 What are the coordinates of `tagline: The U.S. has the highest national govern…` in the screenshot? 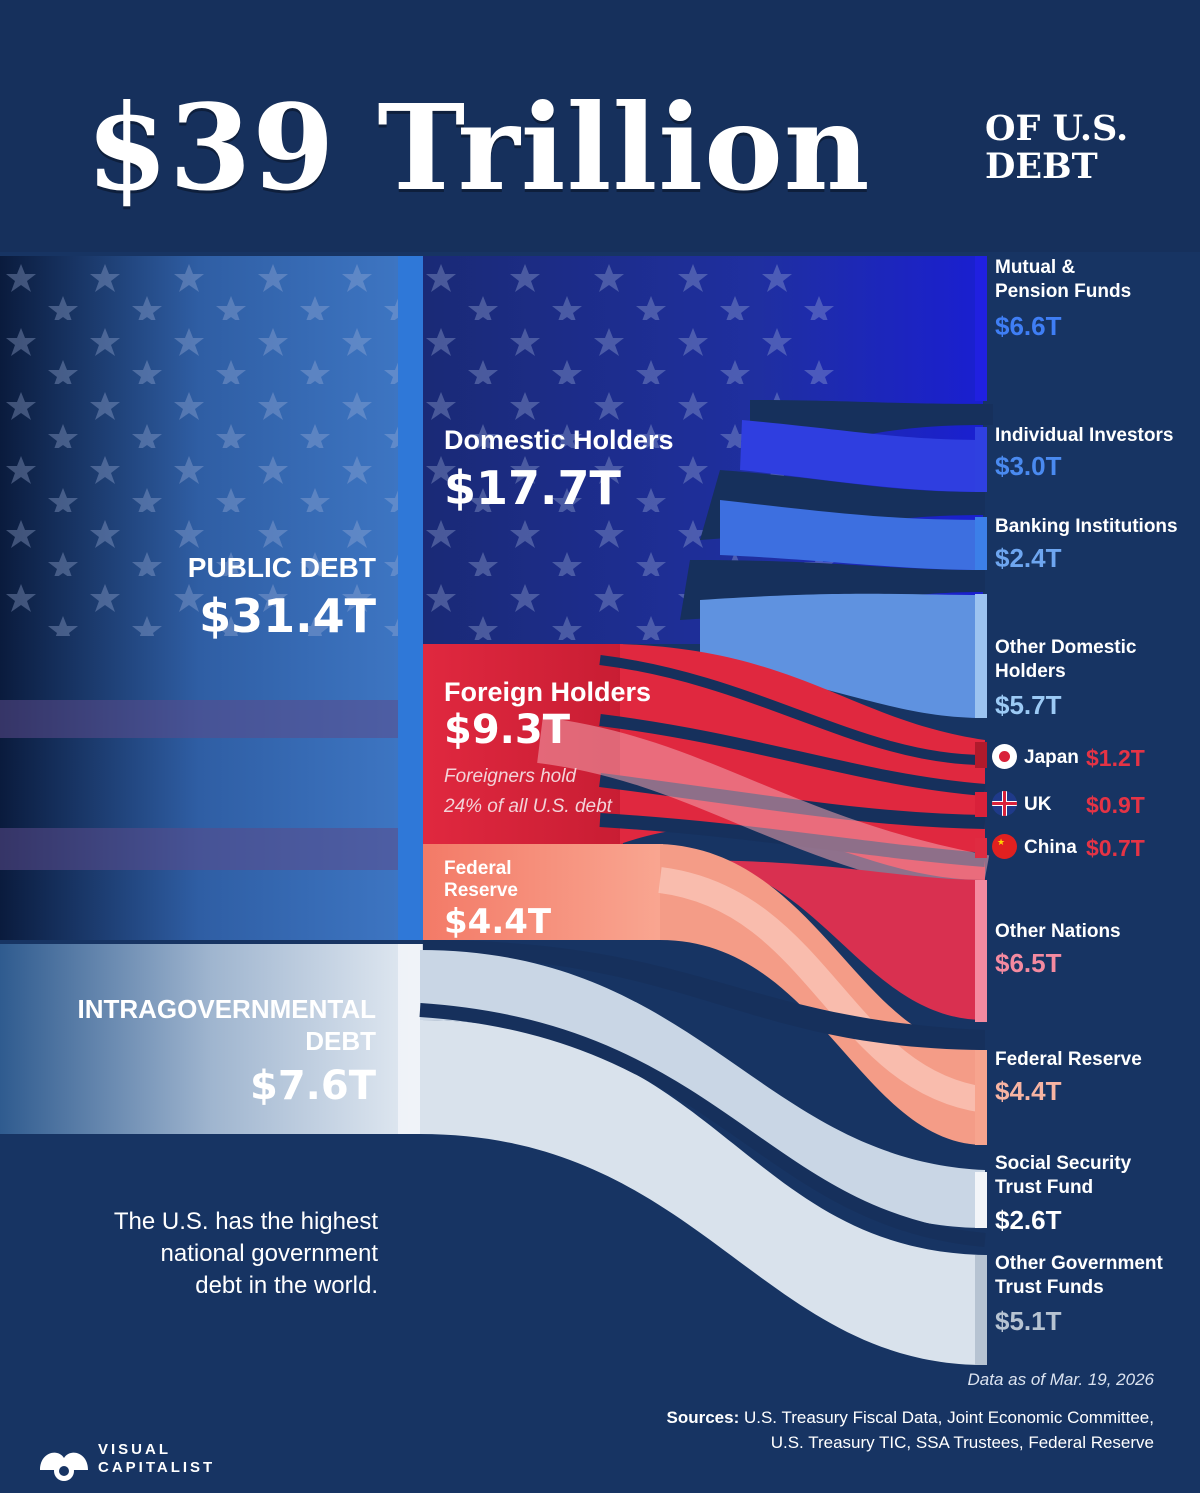 It's located at (209, 1254).